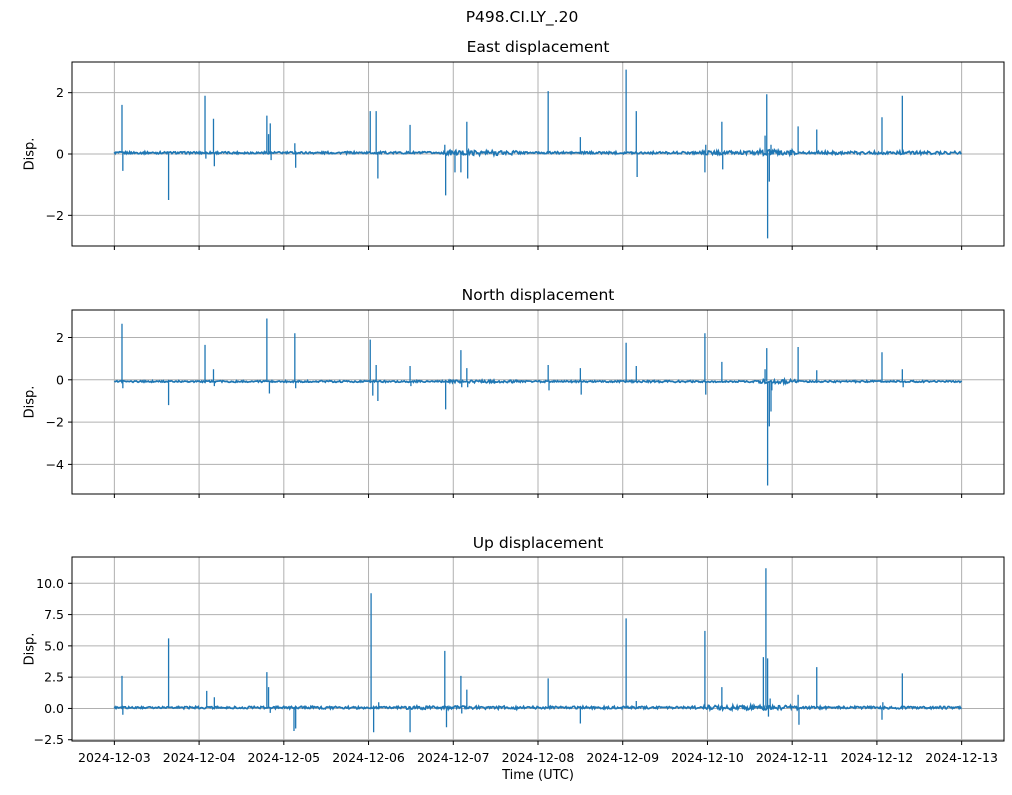 This screenshot has width=1012, height=795. Describe the element at coordinates (283, 757) in the screenshot. I see `x-tick-label: 2024-12-05` at that location.